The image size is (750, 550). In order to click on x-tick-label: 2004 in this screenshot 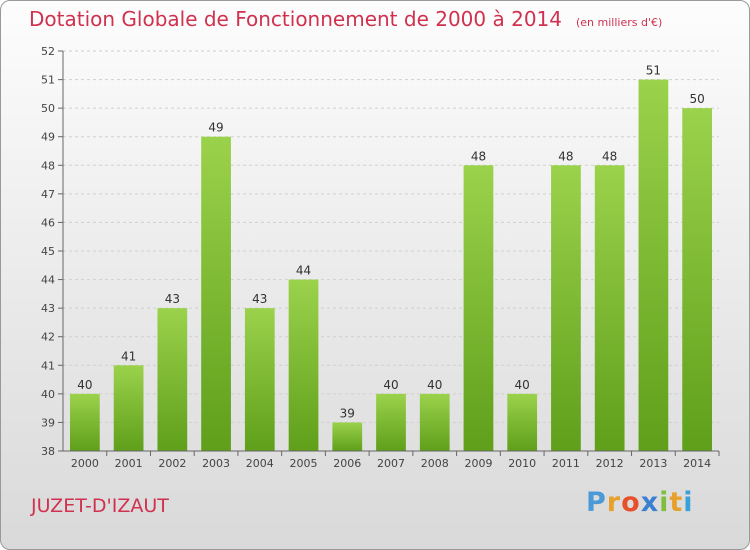, I will do `click(260, 463)`.